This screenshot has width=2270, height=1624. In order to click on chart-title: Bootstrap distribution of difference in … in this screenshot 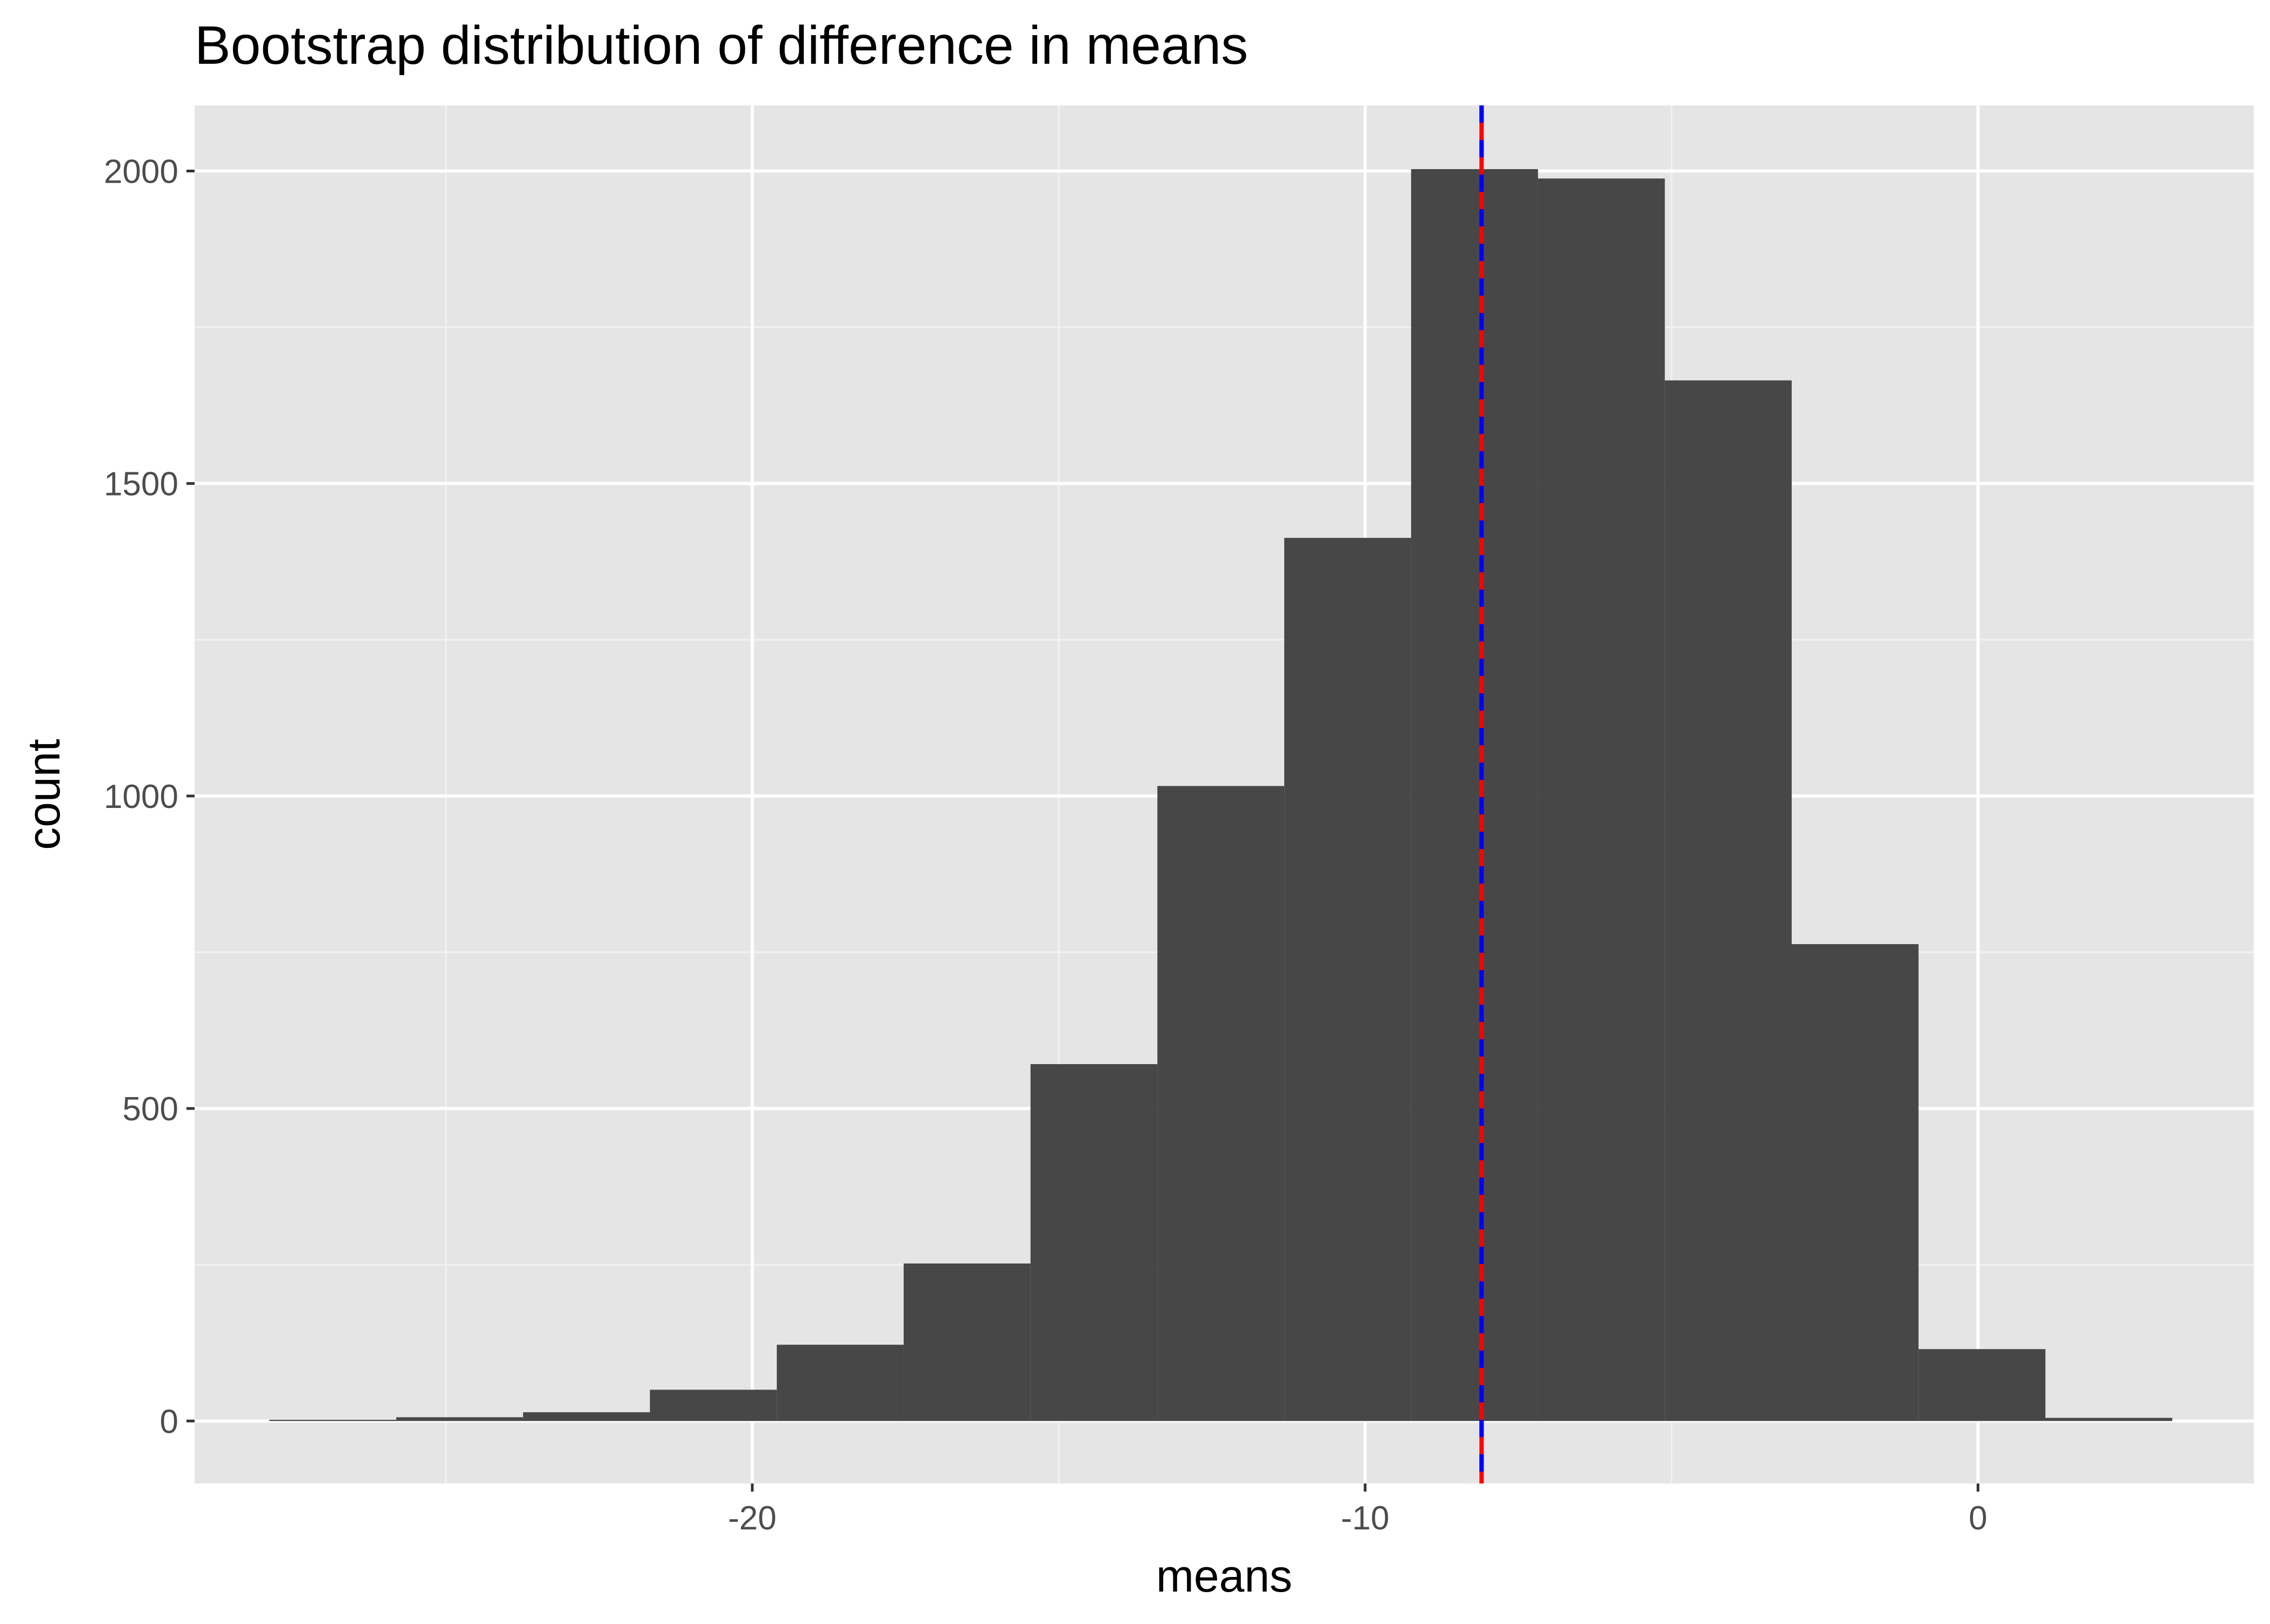, I will do `click(721, 46)`.